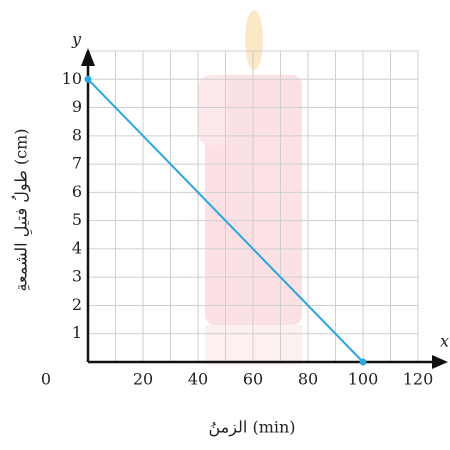  Describe the element at coordinates (23, 209) in the screenshot. I see `y-axis-label: طولُ فتيلِ الشمعةِ (cm)` at that location.